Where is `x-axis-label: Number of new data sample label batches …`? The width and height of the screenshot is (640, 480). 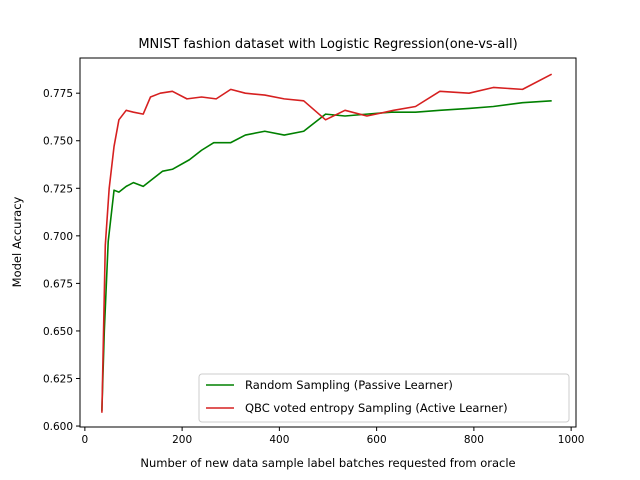 x-axis-label: Number of new data sample label batches … is located at coordinates (327, 463).